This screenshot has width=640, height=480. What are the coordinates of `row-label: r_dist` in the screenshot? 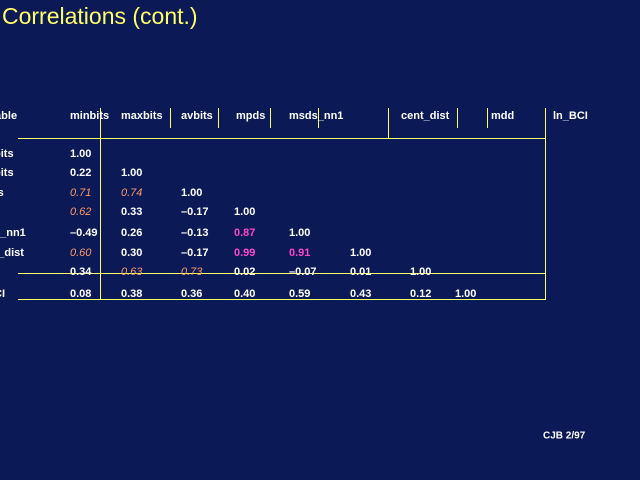 It's located at (12, 253).